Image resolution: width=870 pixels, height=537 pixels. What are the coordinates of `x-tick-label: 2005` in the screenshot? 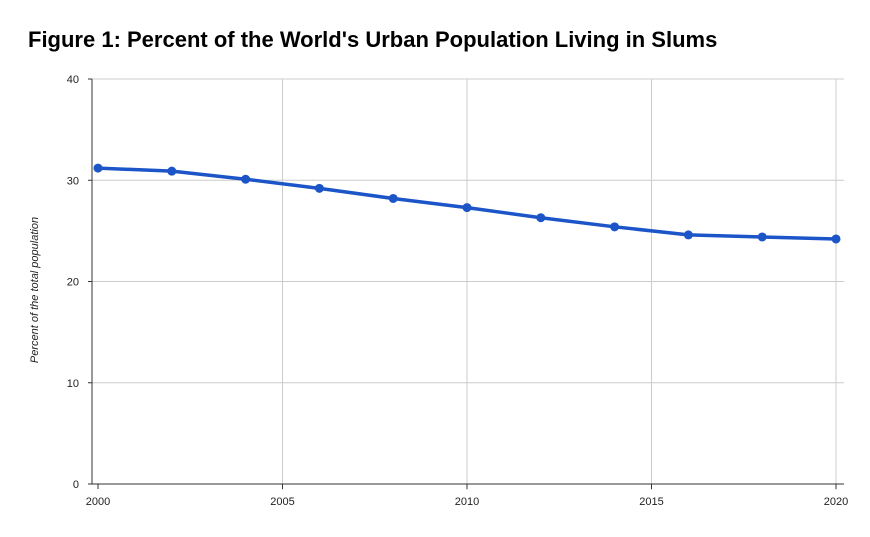 It's located at (282, 502).